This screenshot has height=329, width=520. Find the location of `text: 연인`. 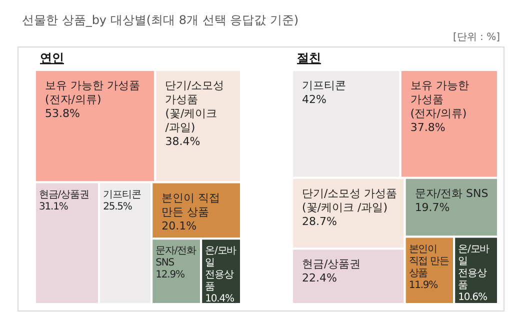

text: 연인 is located at coordinates (52, 58).